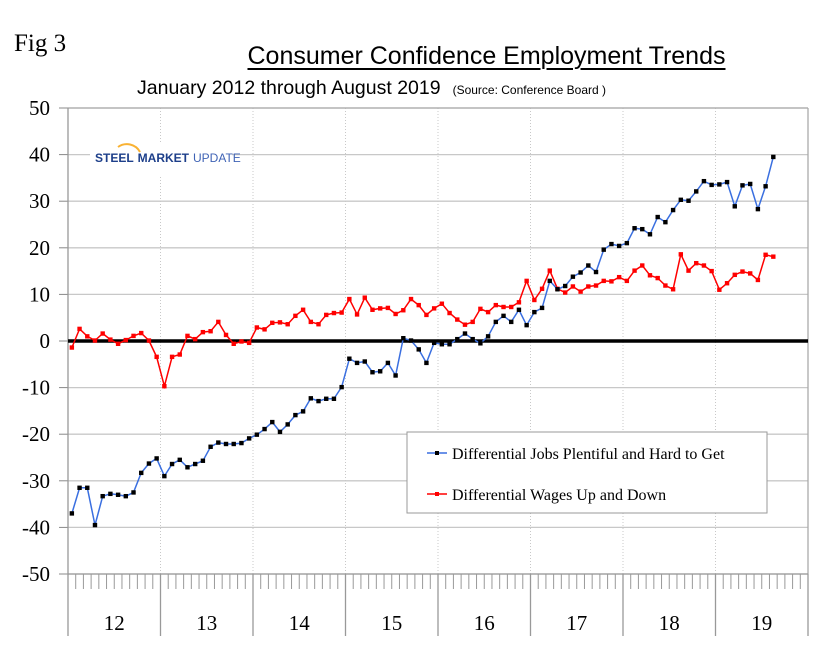 This screenshot has height=656, width=827. I want to click on chart-title-wrap: Consumer Confidence Employment Trends, so click(413, 56).